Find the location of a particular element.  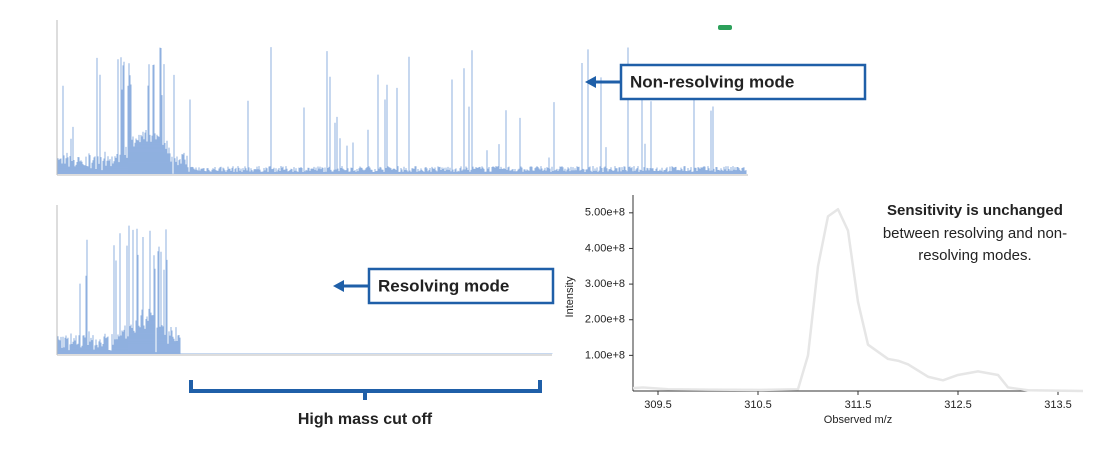

y-tick-label: 1.00e+8 is located at coordinates (605, 355).